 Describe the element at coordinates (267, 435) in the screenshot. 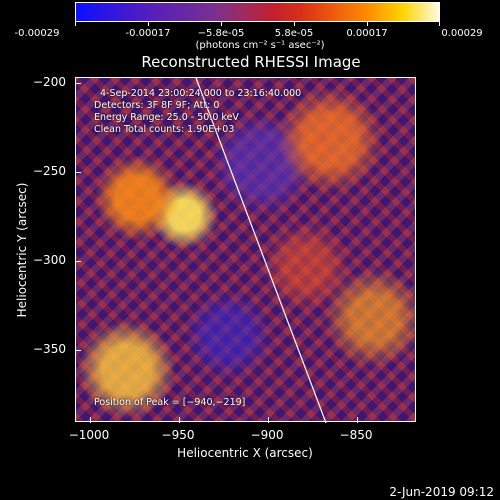

I see `x-tick-label: −900` at that location.